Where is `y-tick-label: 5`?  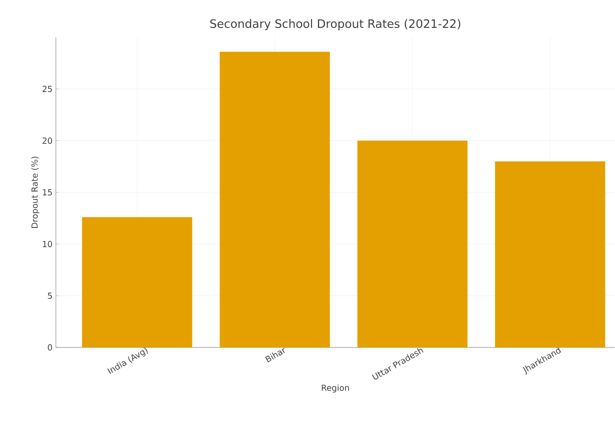 y-tick-label: 5 is located at coordinates (50, 295).